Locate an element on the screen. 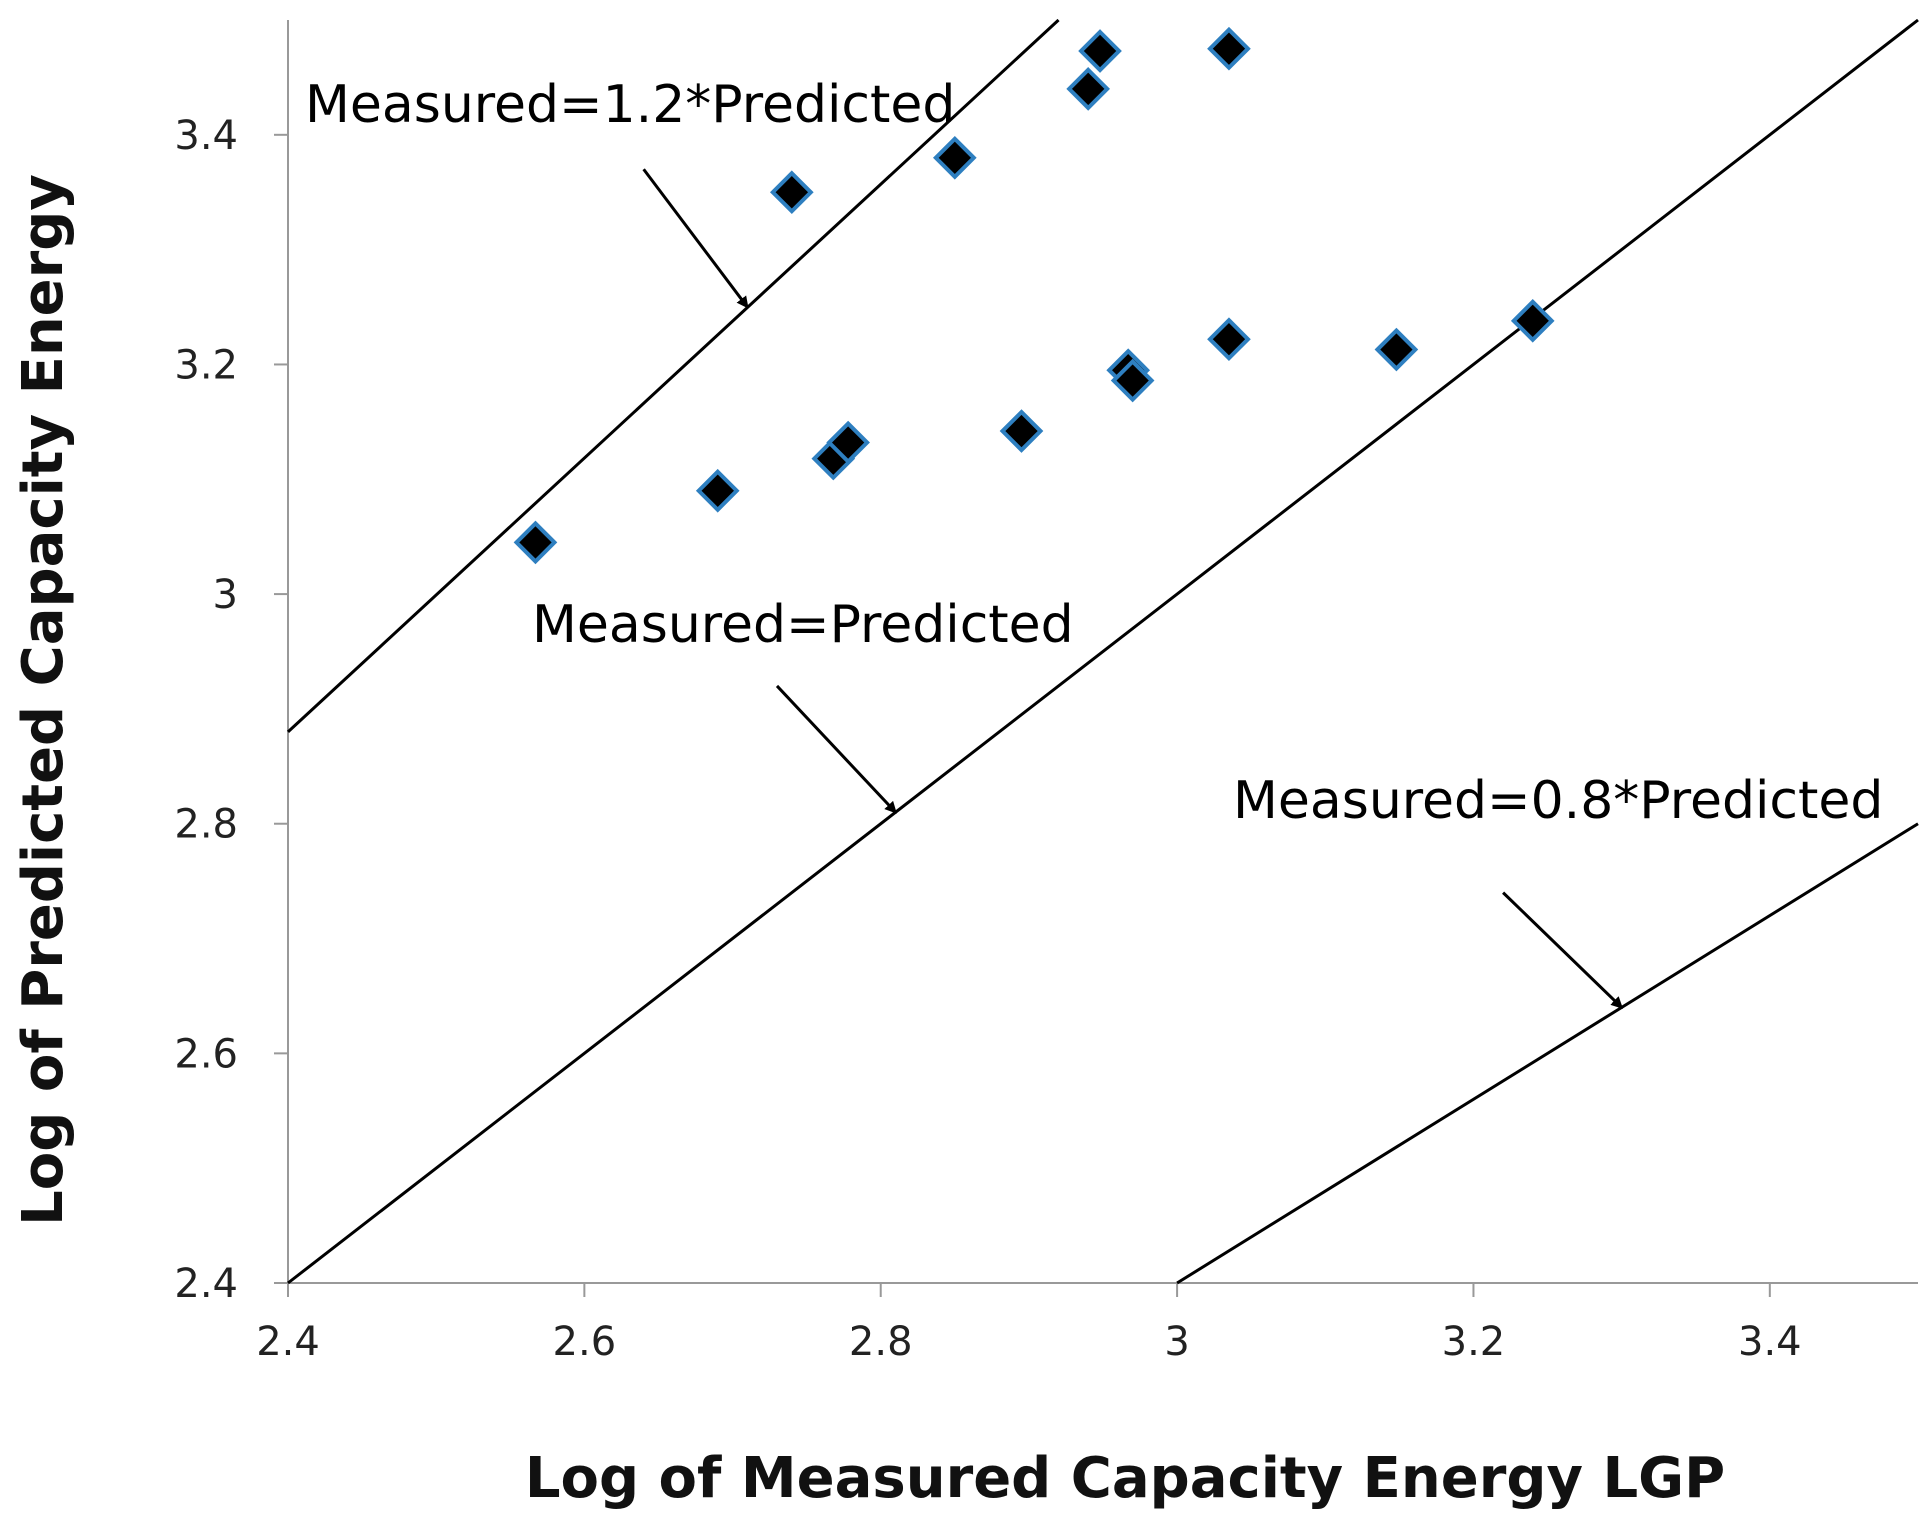 This screenshot has height=1520, width=1931. x-tick-label: 2.6 is located at coordinates (585, 1342).